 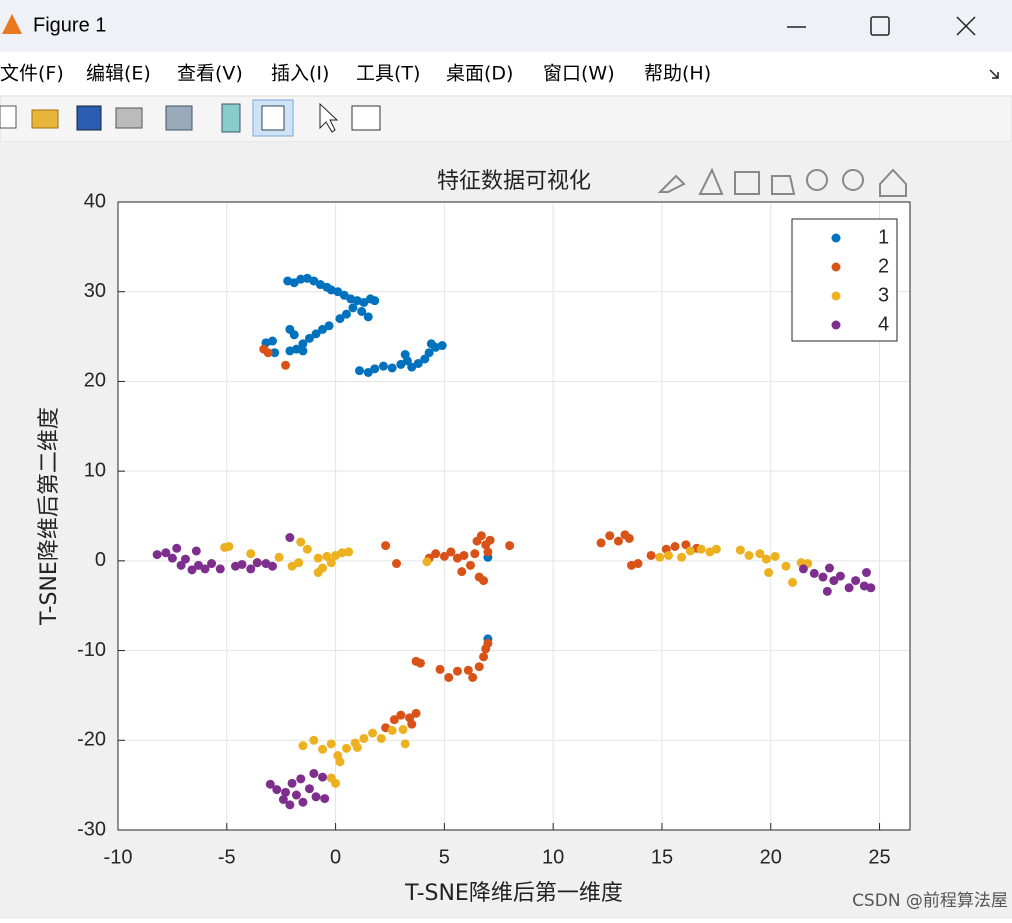 What do you see at coordinates (444, 857) in the screenshot?
I see `x-tick-label: 5` at bounding box center [444, 857].